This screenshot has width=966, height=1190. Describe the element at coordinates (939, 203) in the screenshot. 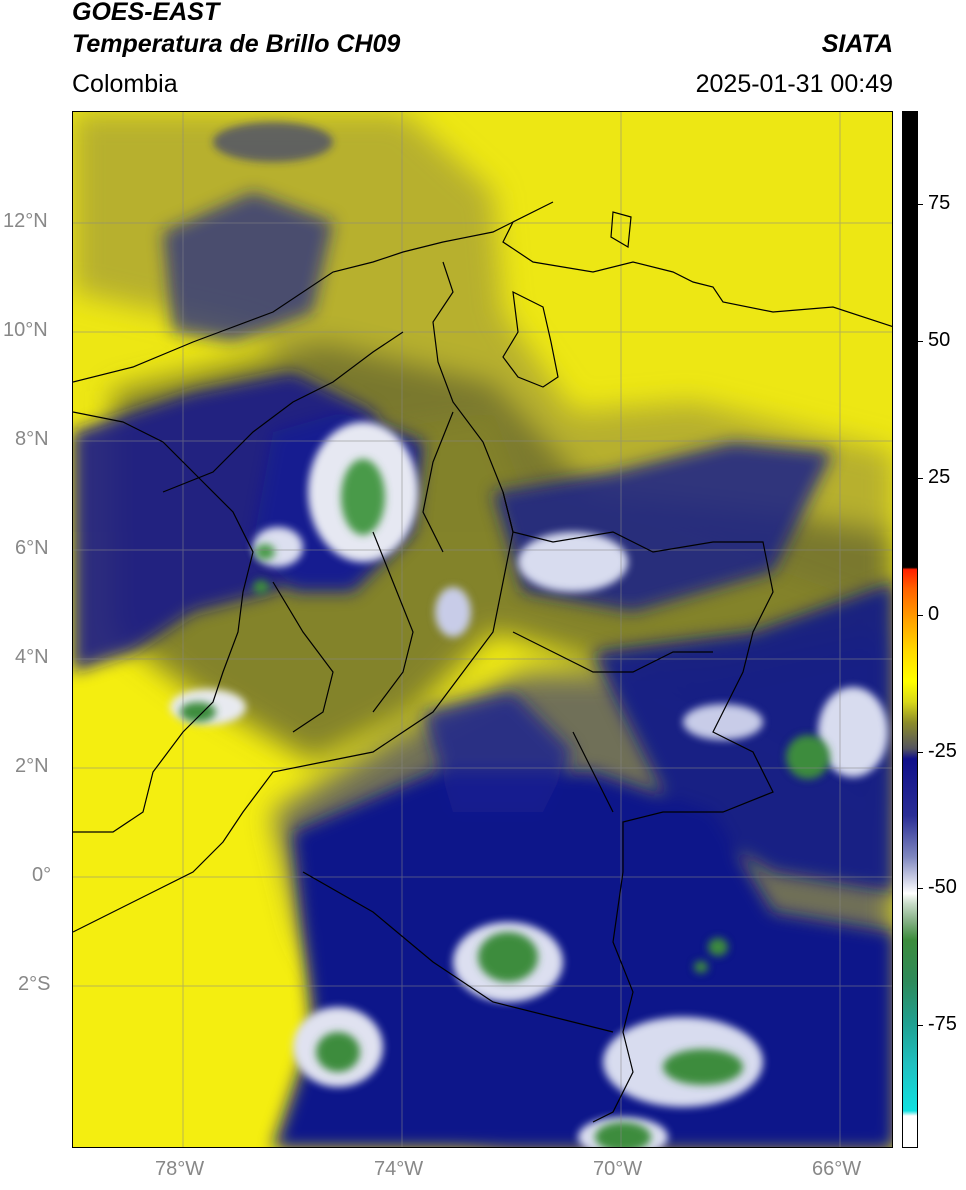

I see `colorbar-label: 75` at that location.